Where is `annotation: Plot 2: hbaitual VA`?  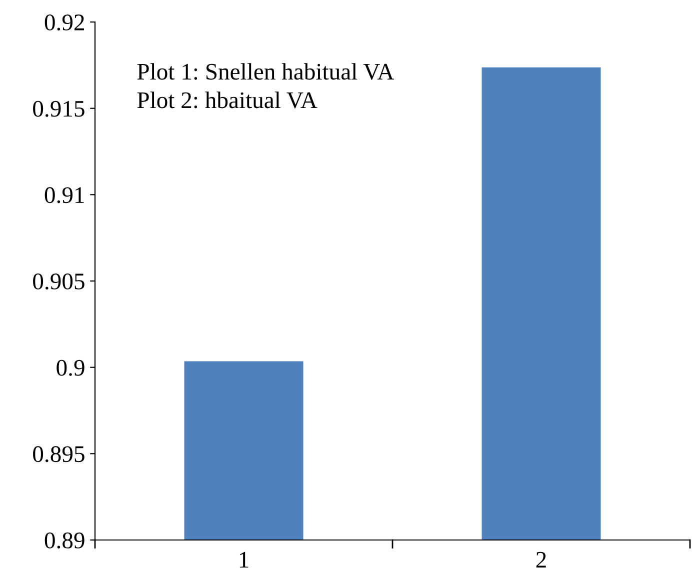 annotation: Plot 2: hbaitual VA is located at coordinates (227, 100).